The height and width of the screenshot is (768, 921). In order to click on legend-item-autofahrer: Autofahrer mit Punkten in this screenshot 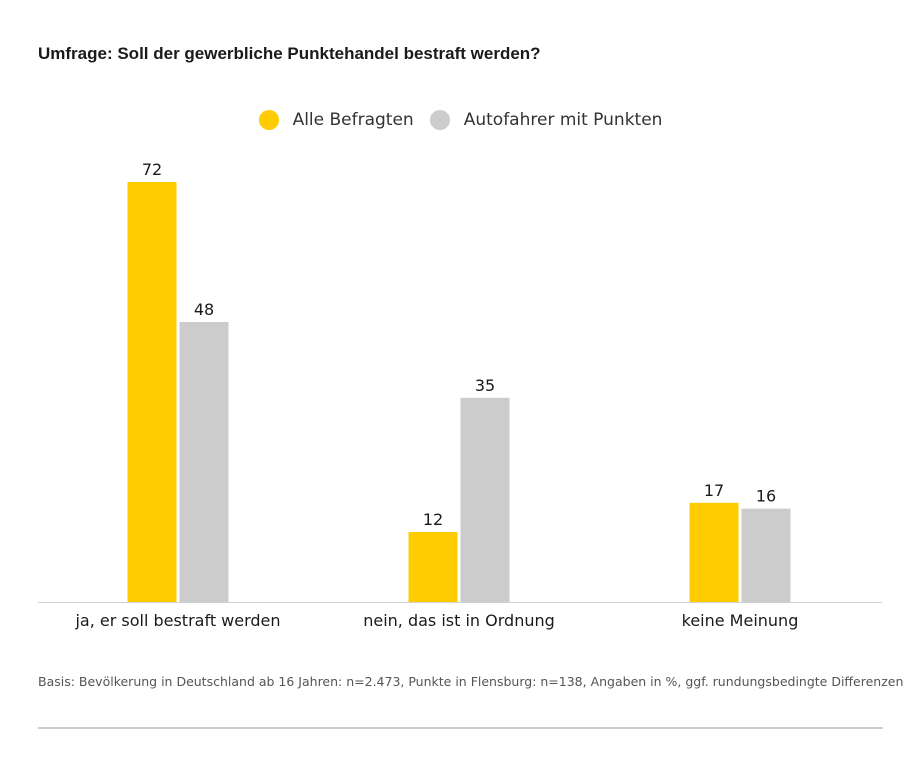, I will do `click(546, 120)`.